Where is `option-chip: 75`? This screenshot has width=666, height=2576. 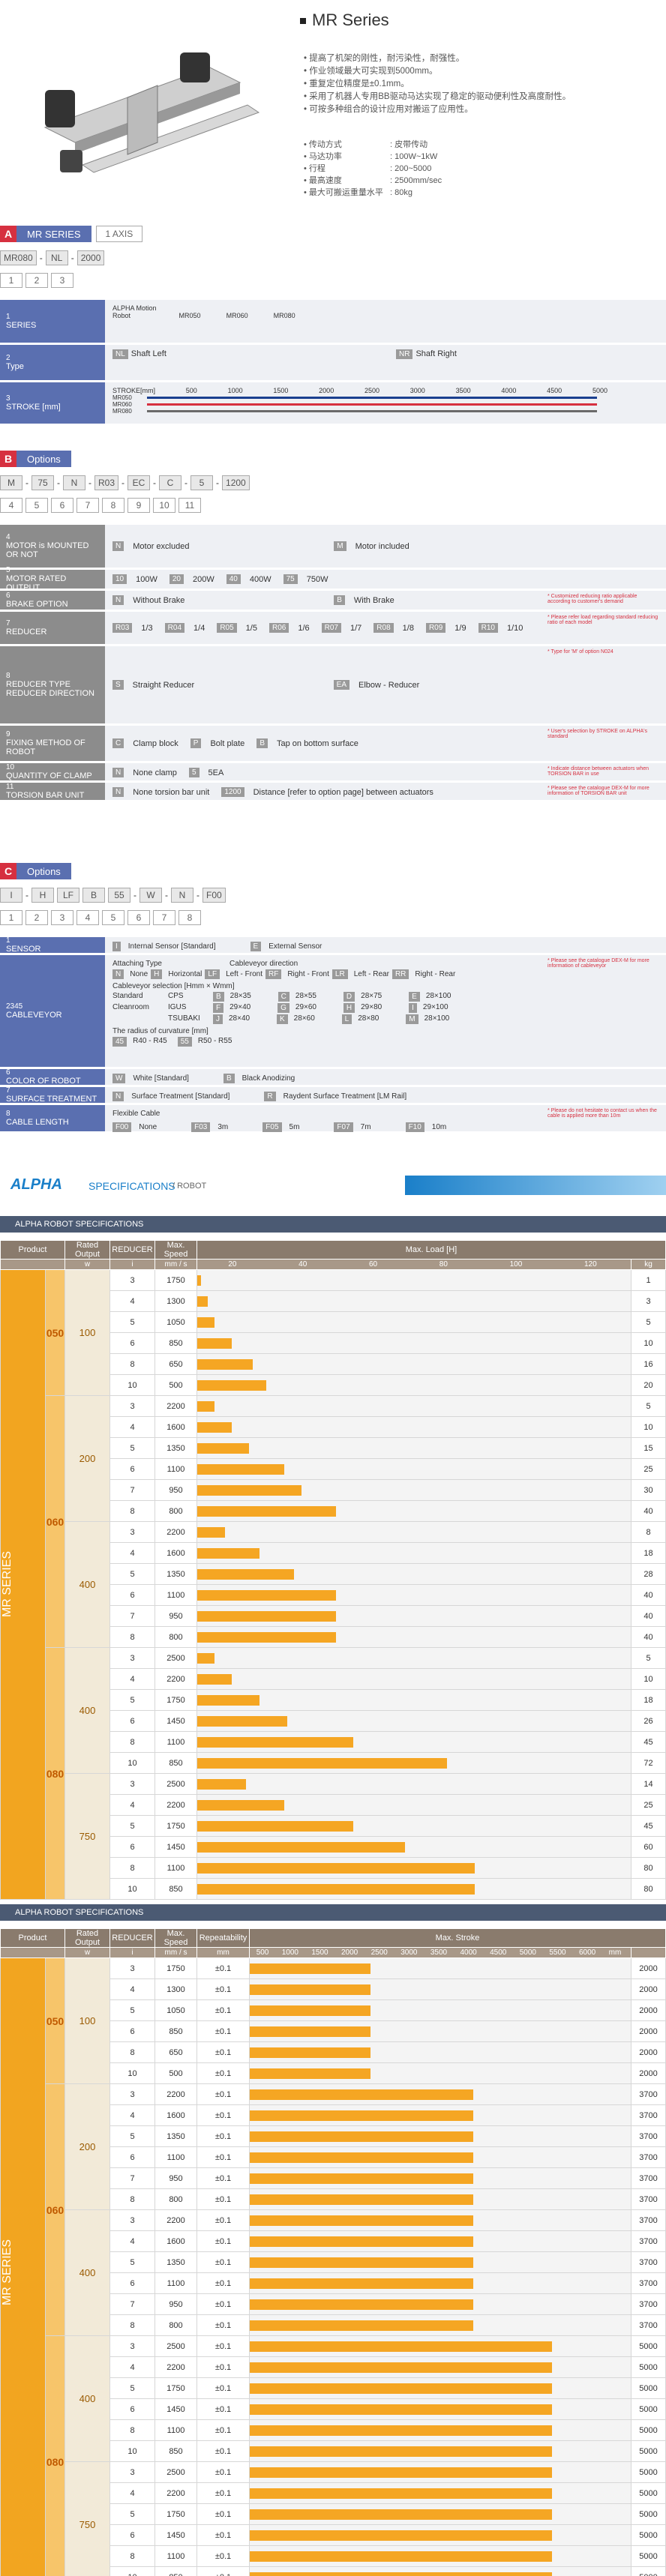 option-chip: 75 is located at coordinates (290, 579).